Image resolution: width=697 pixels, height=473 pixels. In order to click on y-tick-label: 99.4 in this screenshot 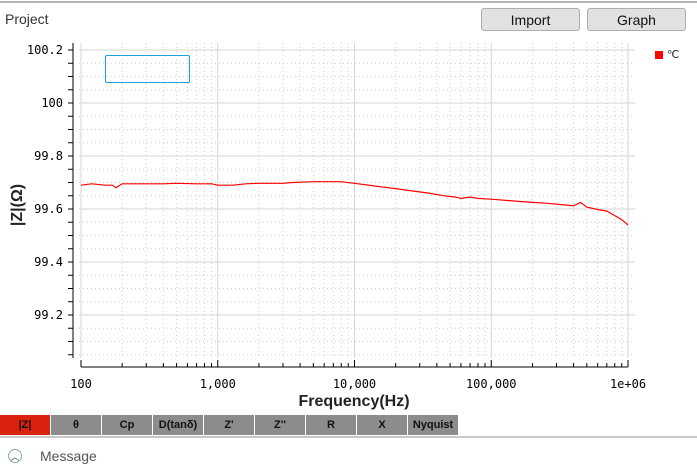, I will do `click(48, 262)`.